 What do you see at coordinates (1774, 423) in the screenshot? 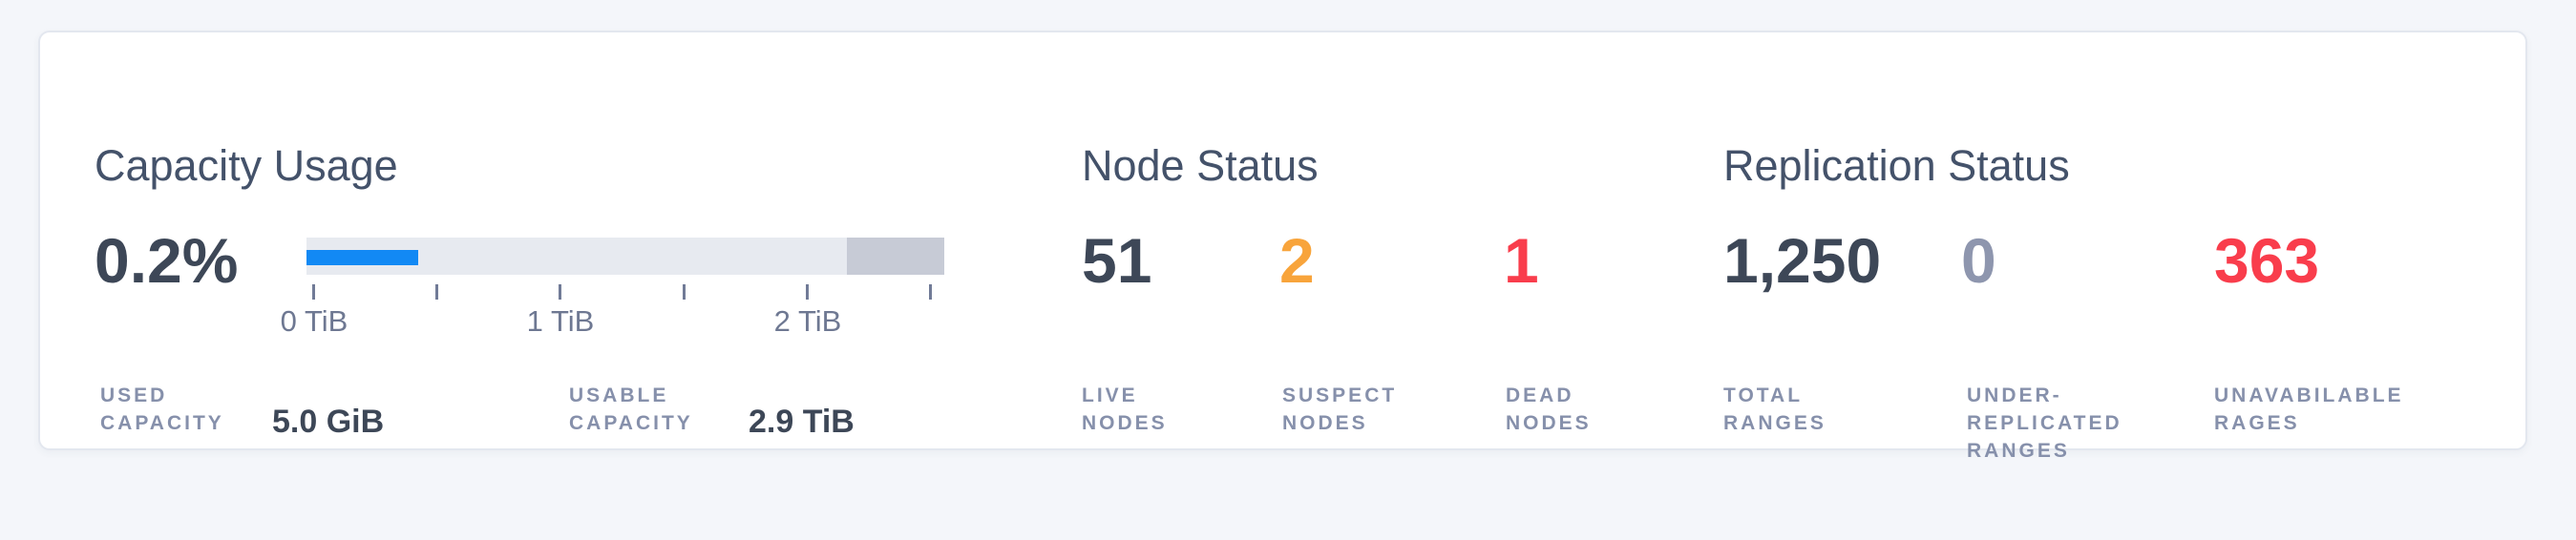
I see `total-ranges-label-line2: RANGES` at bounding box center [1774, 423].